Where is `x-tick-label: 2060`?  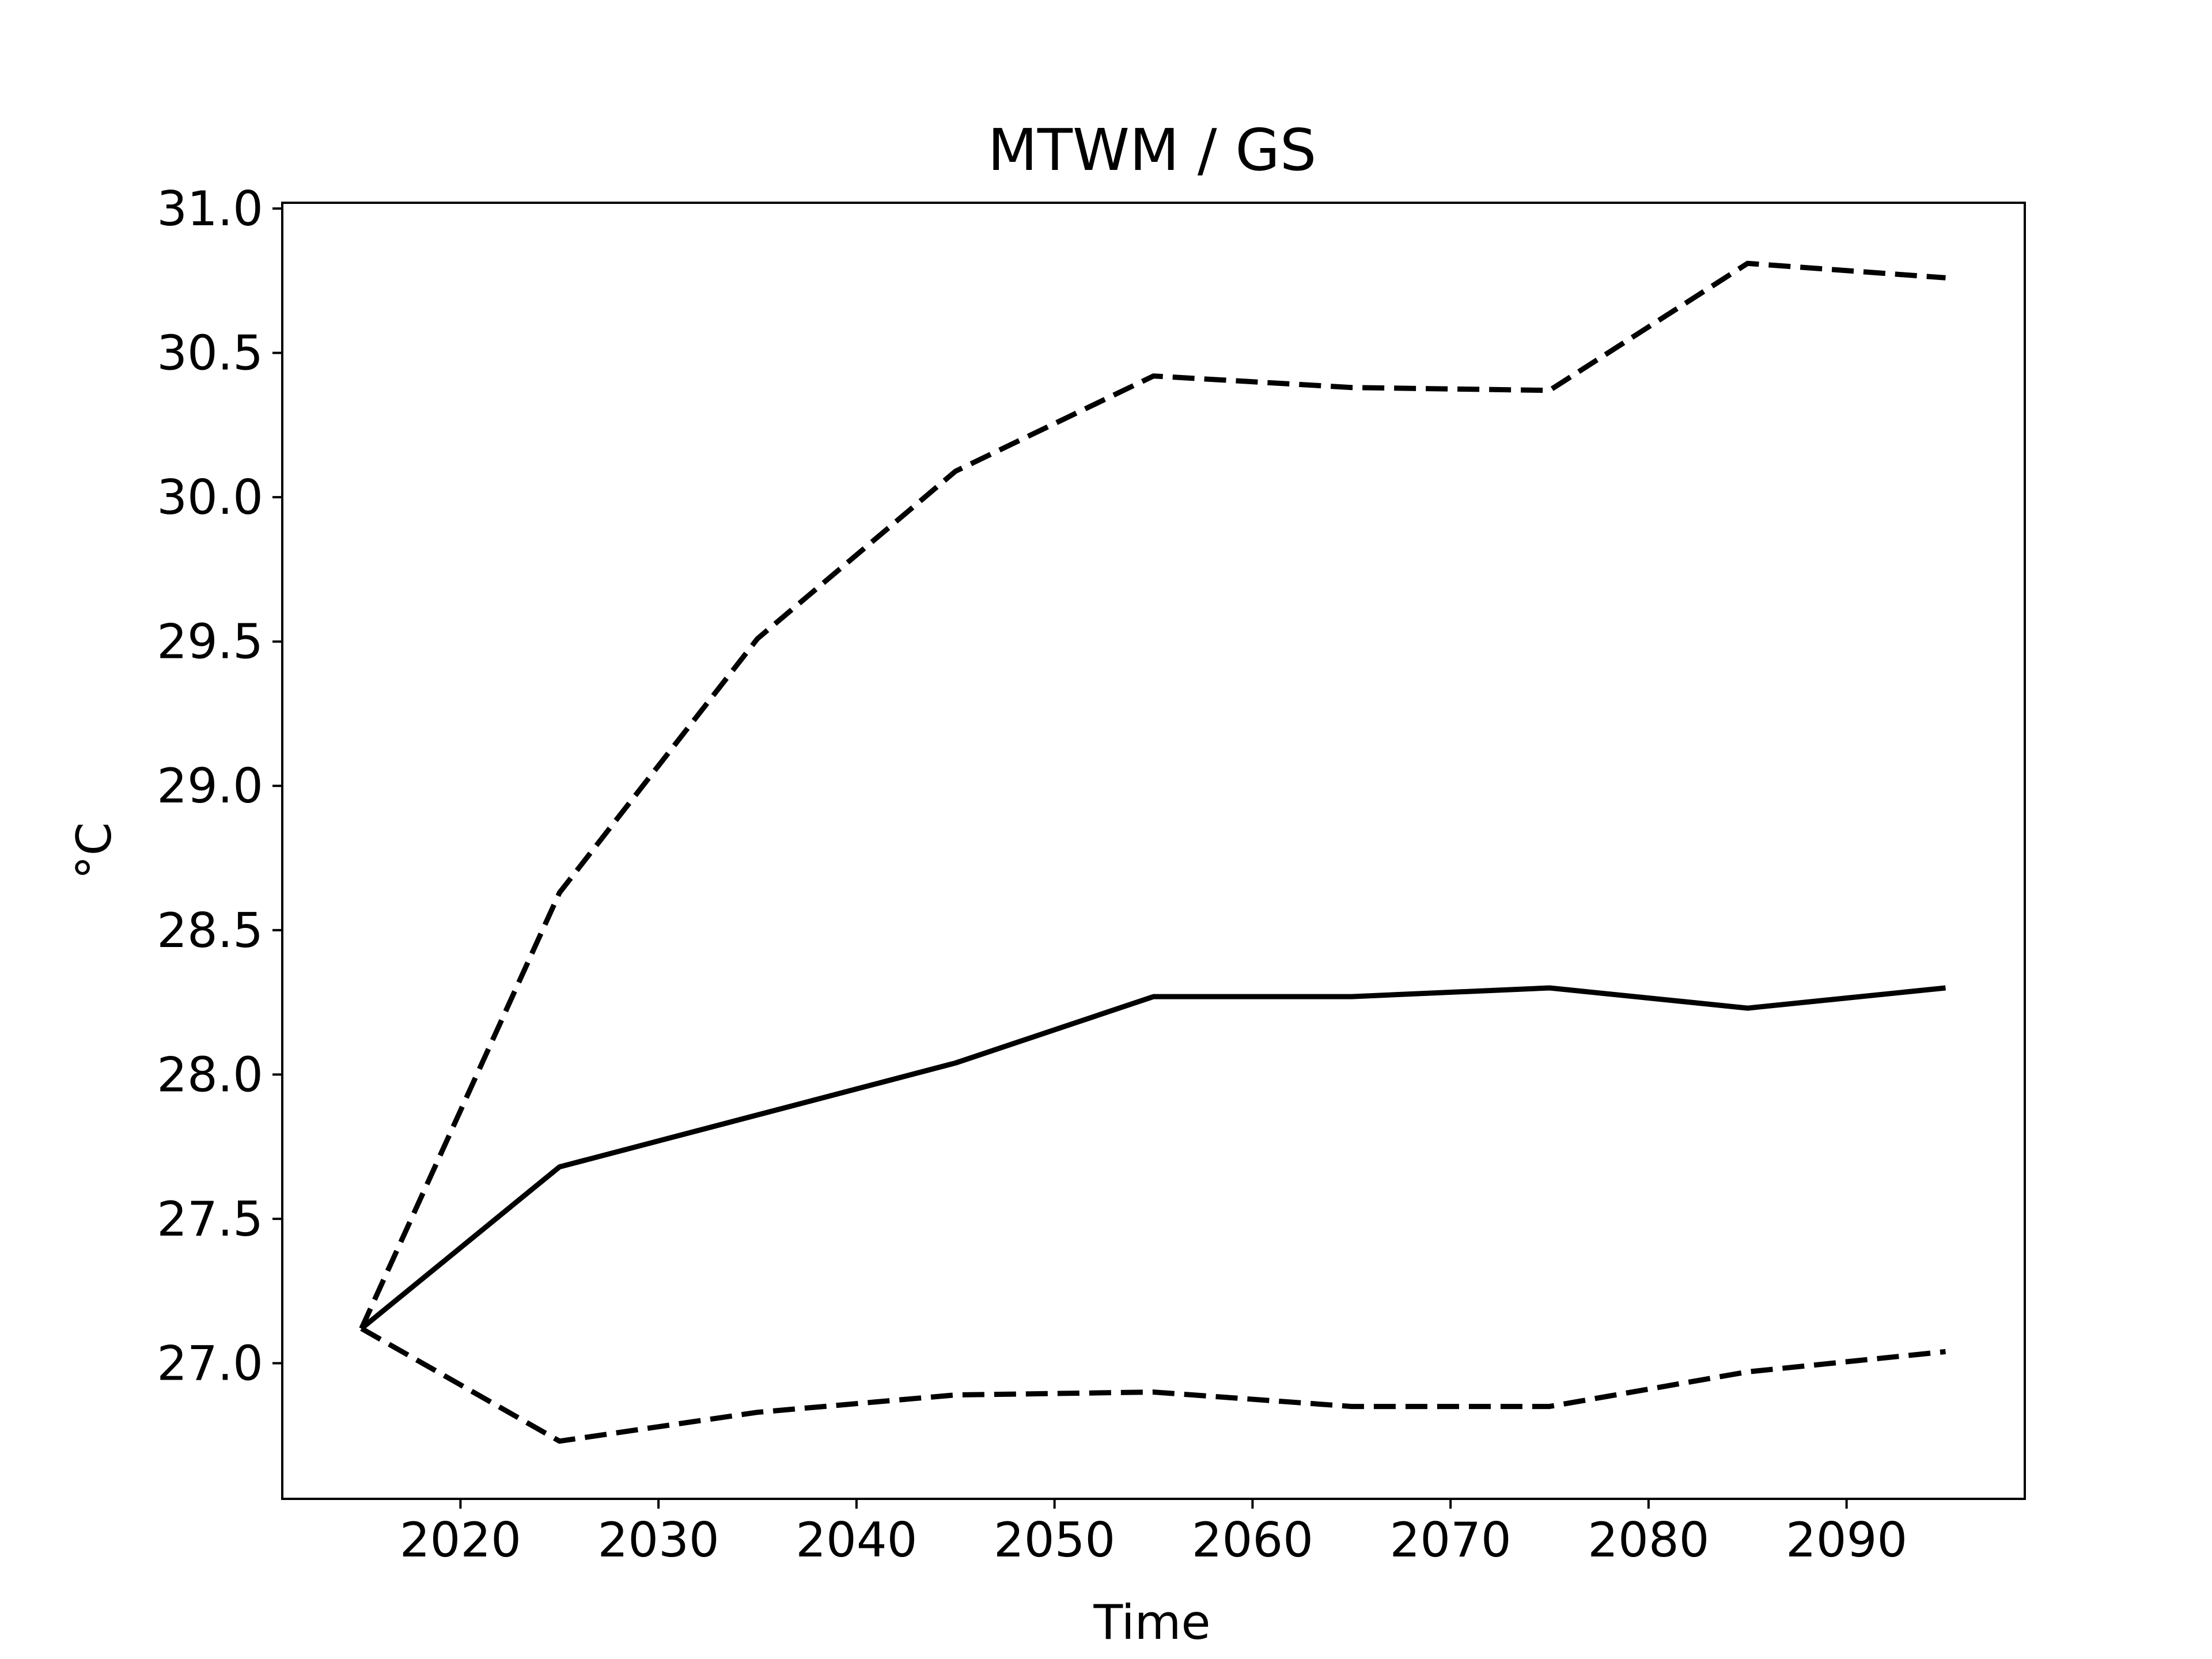 x-tick-label: 2060 is located at coordinates (1252, 1540).